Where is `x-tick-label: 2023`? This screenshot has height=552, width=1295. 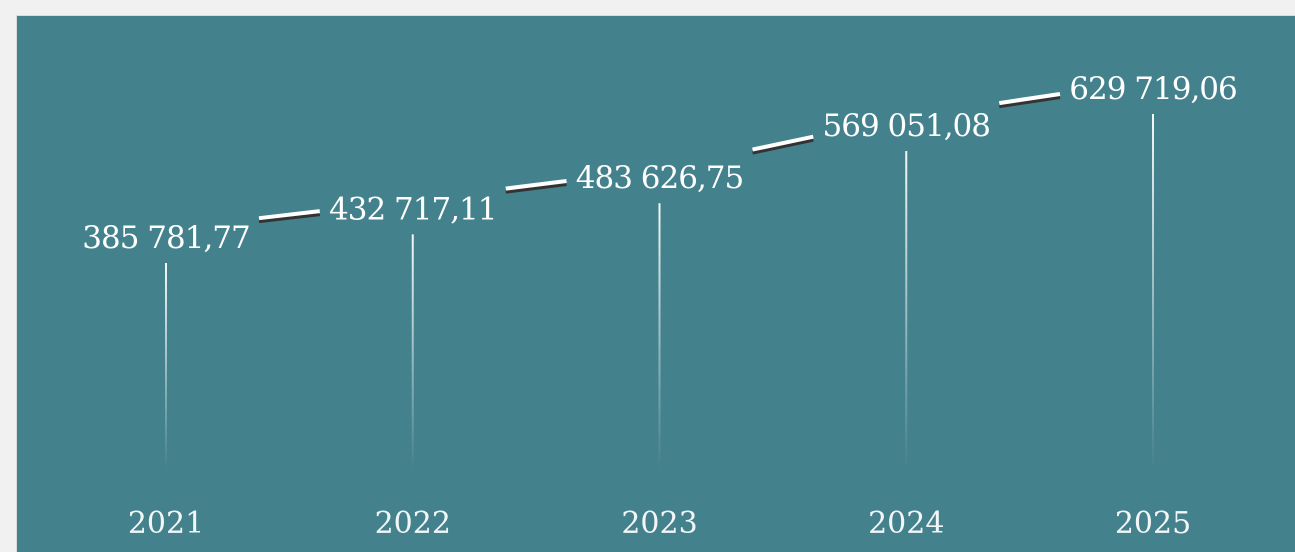
x-tick-label: 2023 is located at coordinates (659, 523).